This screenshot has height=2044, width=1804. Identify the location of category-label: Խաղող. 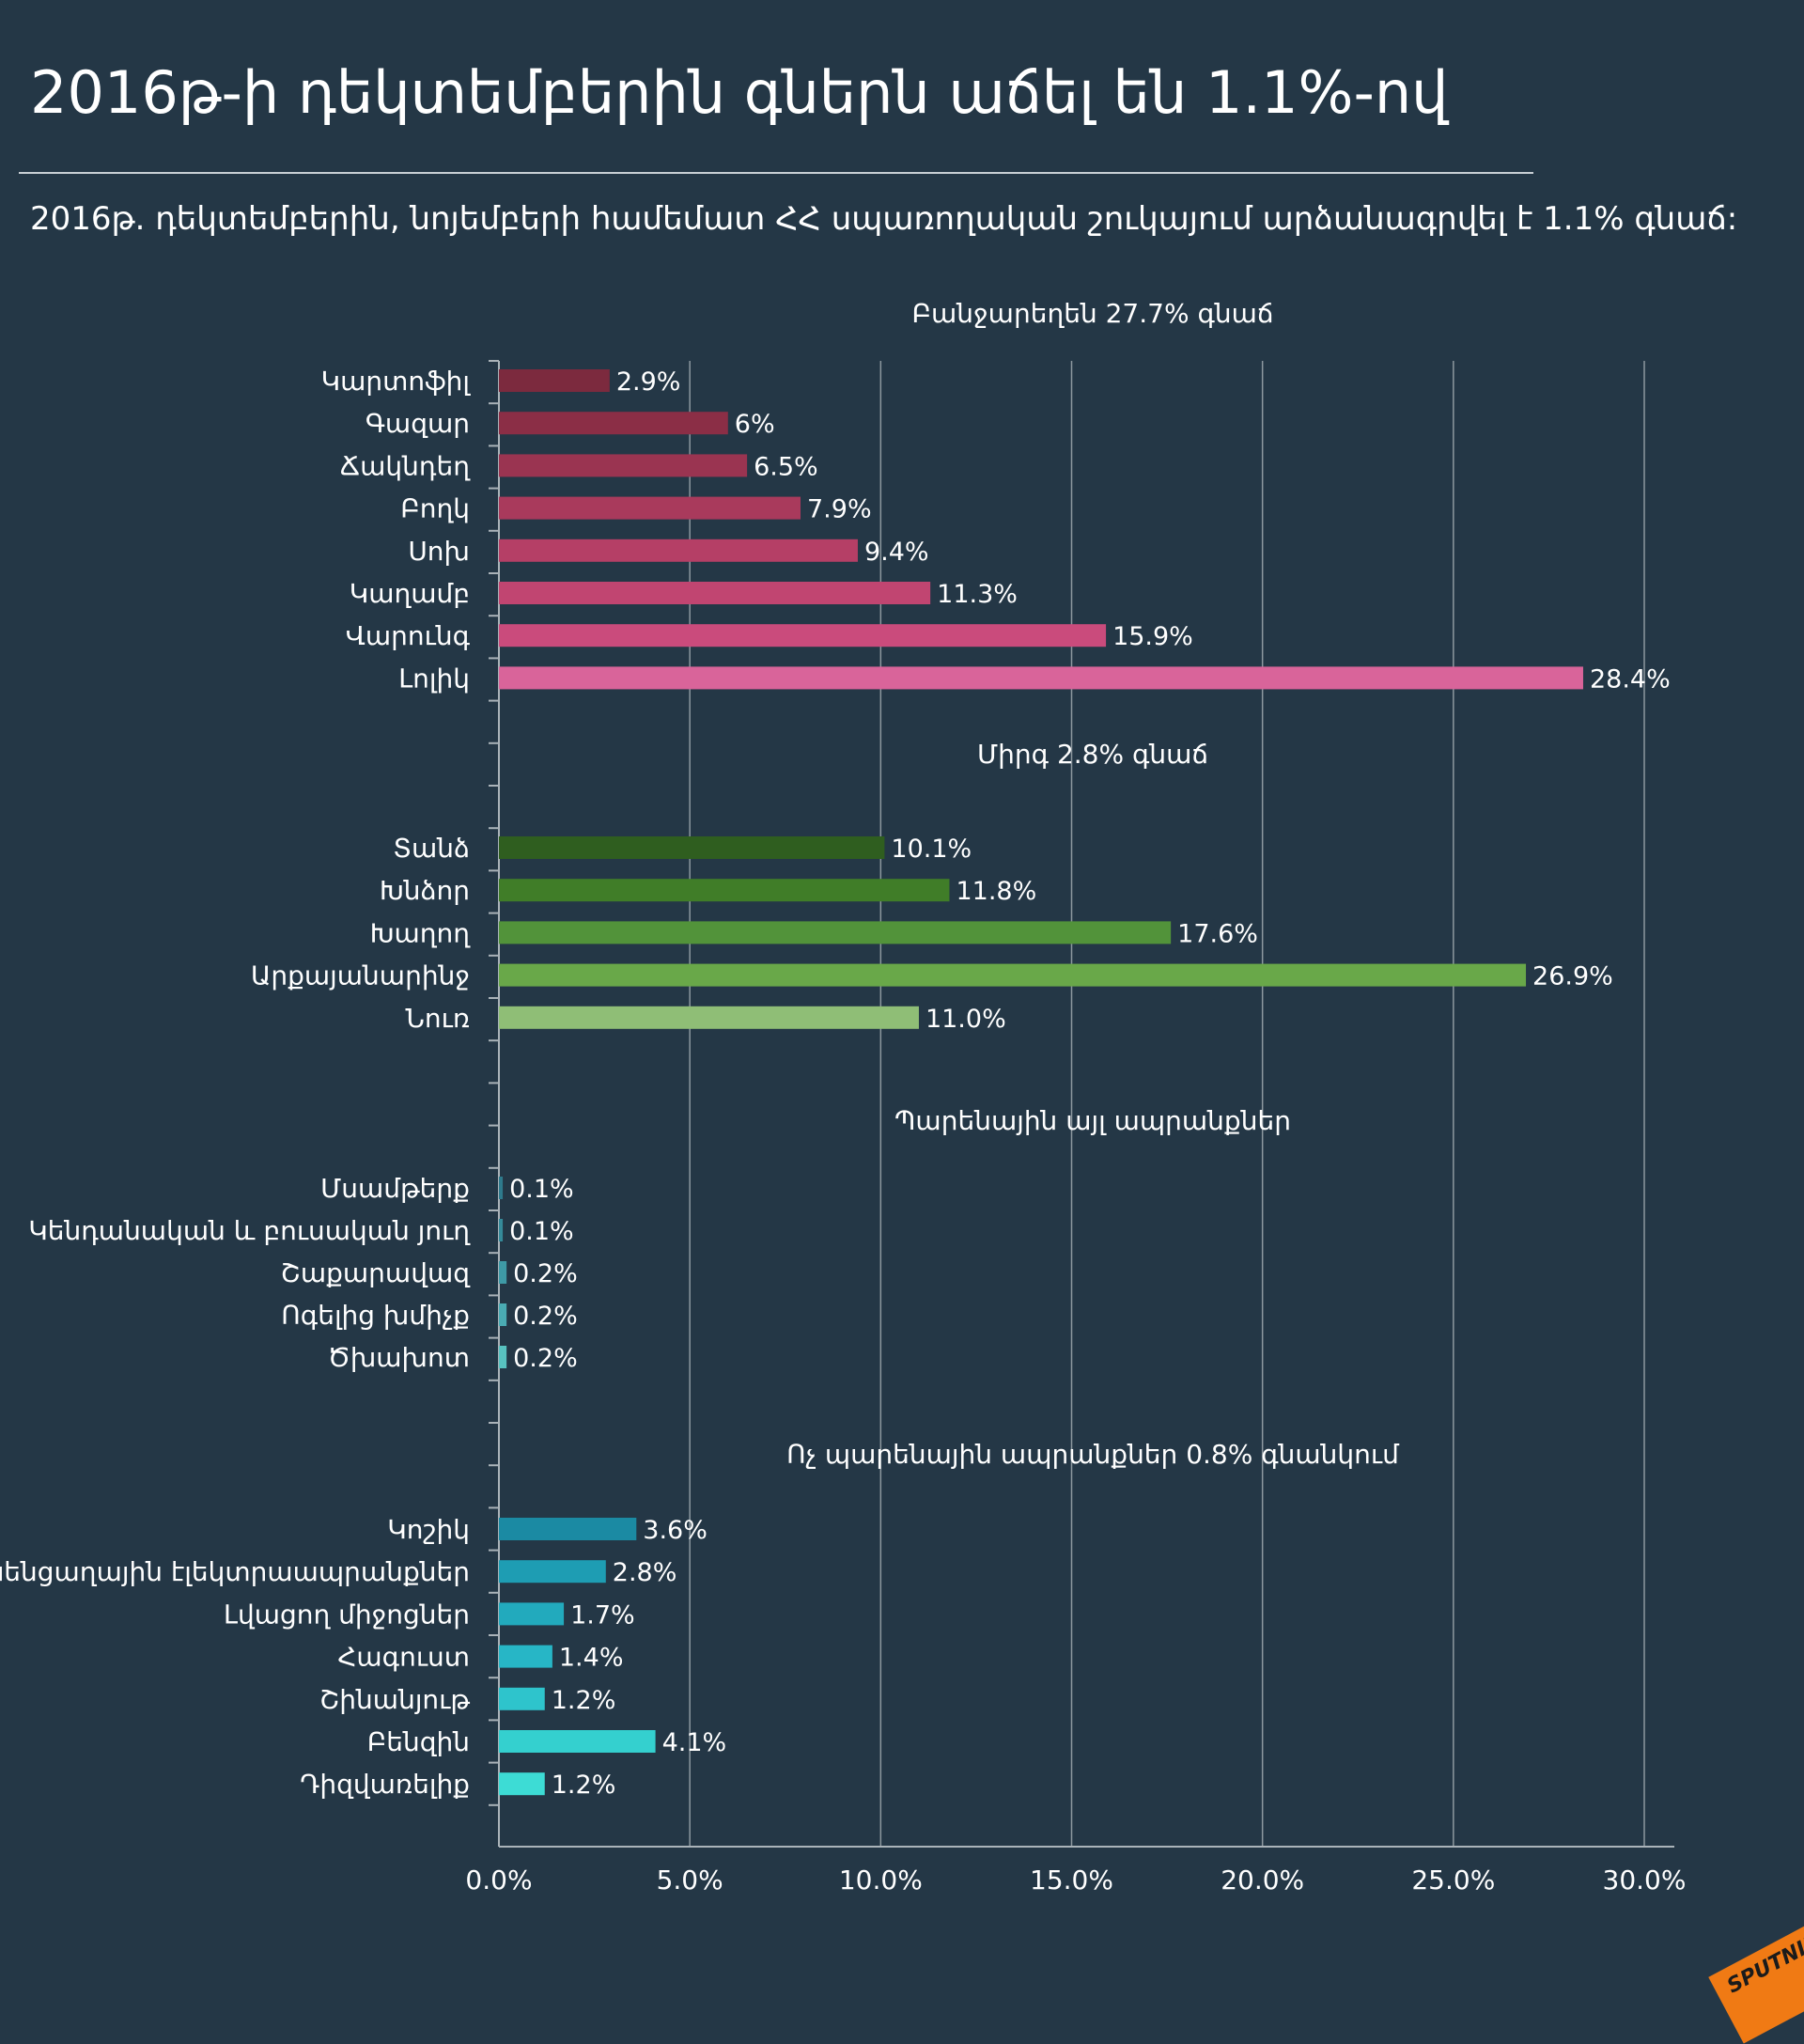
(421, 932).